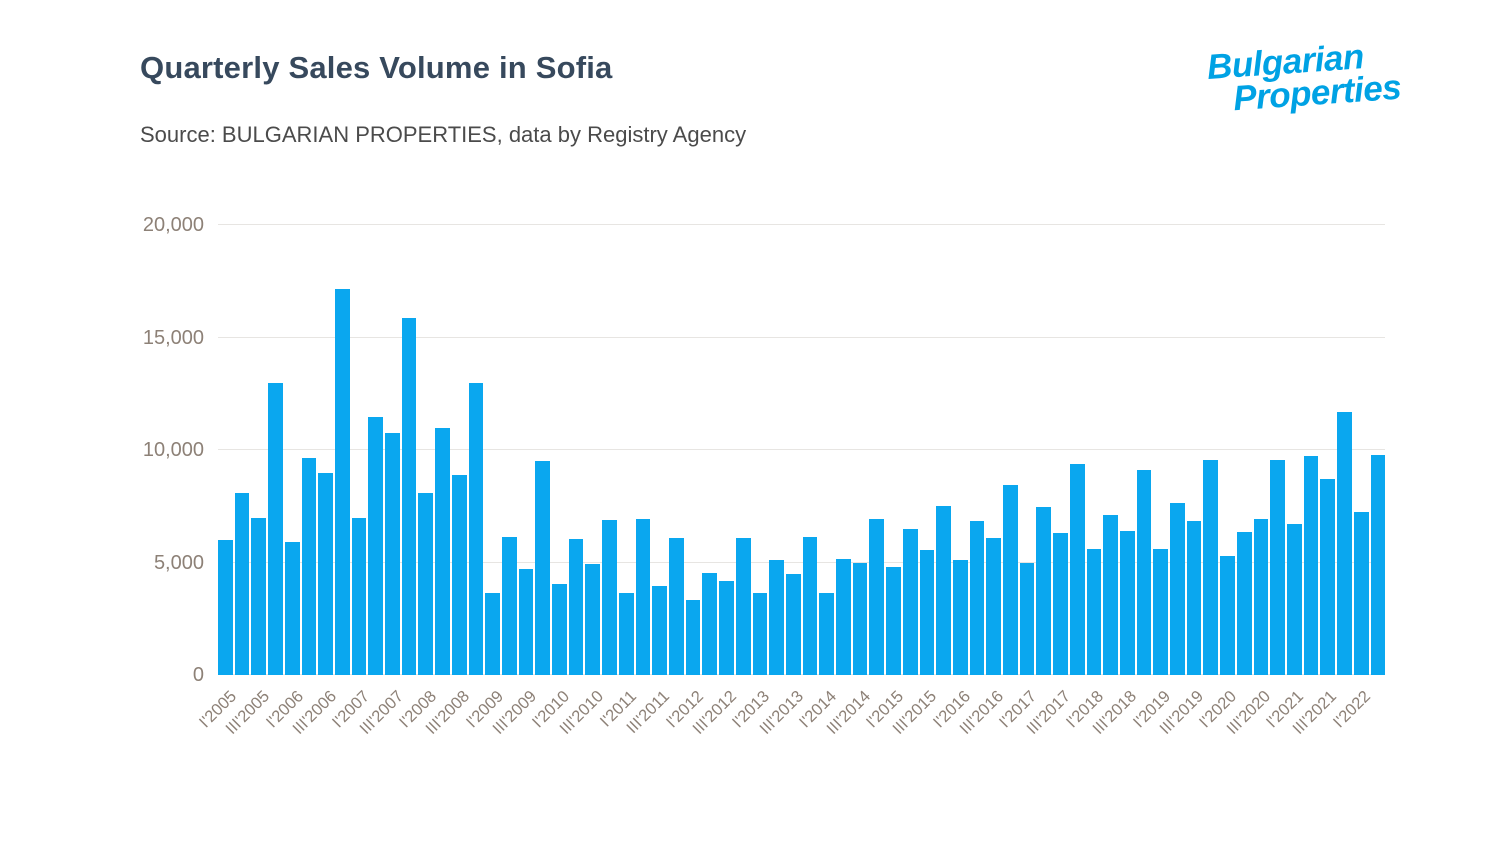  Describe the element at coordinates (1323, 77) in the screenshot. I see `bulgarian-properties-logo: Bulgarian Properties` at that location.